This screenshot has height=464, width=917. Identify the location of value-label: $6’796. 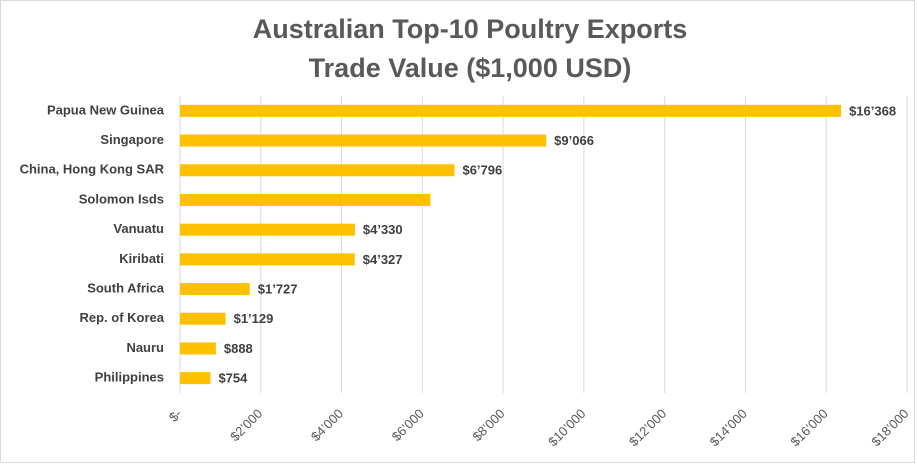
(482, 170).